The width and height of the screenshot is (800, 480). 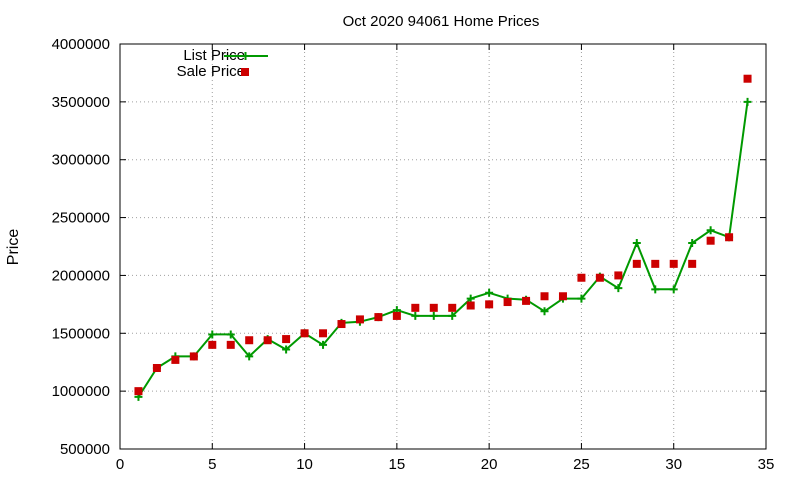 I want to click on legend-marker-list-price, so click(x=245, y=56).